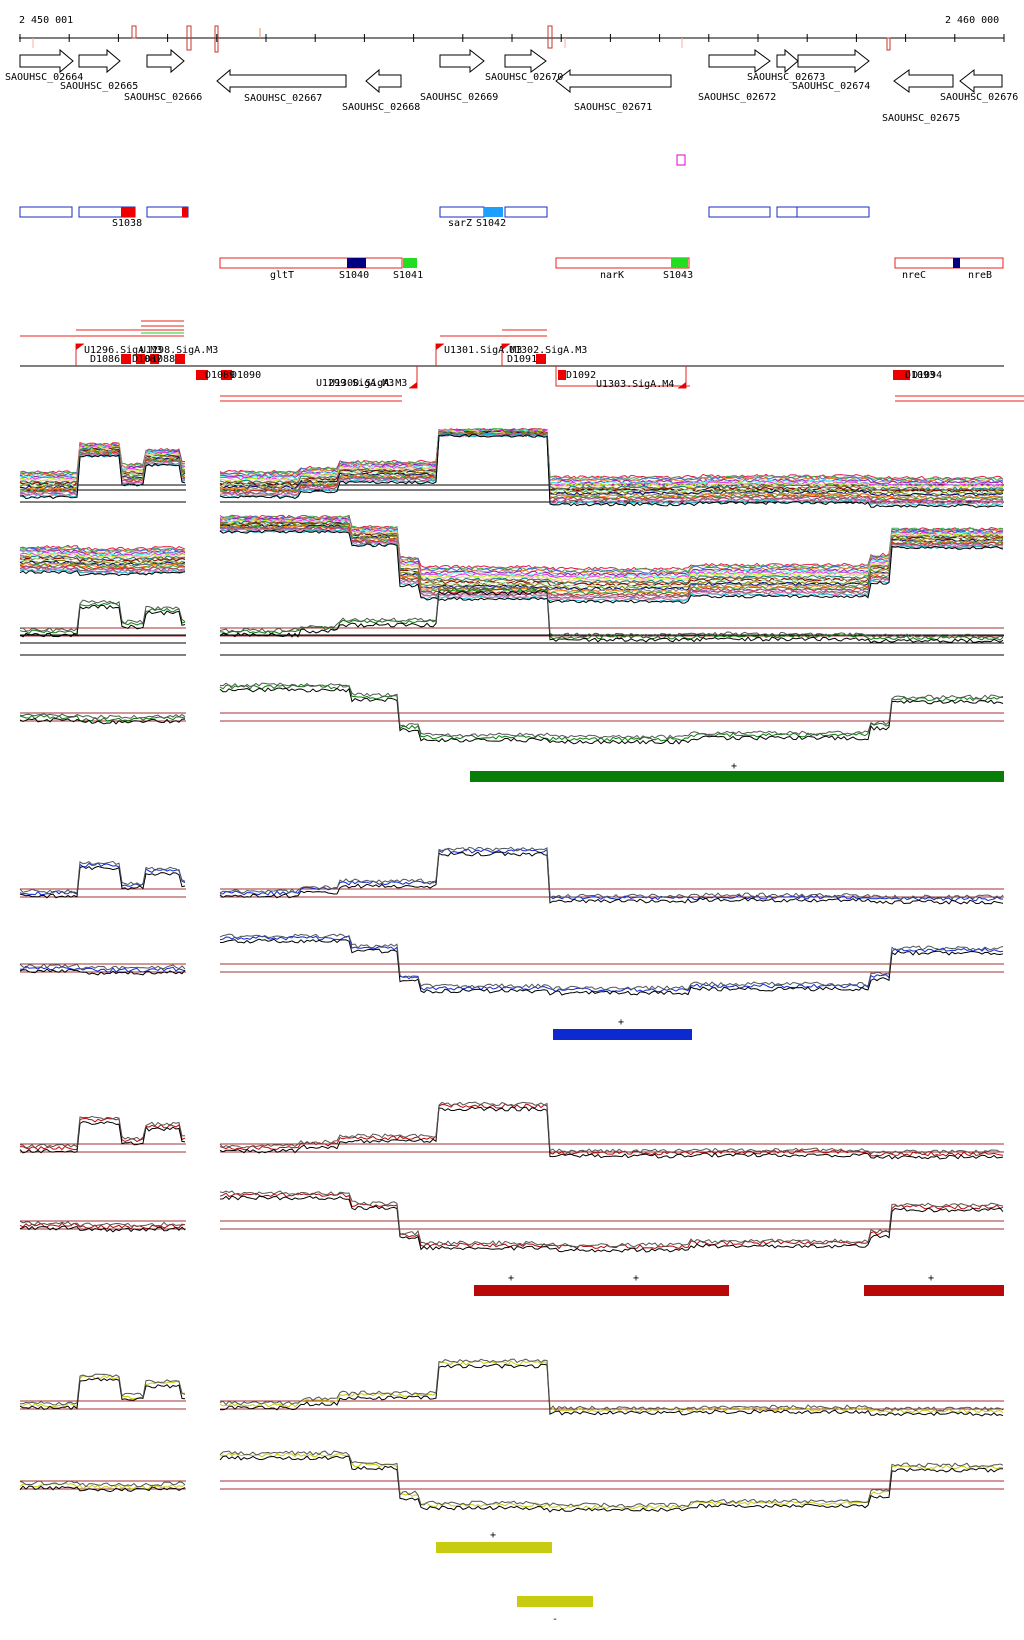 This screenshot has height=1640, width=1024. Describe the element at coordinates (99, 86) in the screenshot. I see `gene-label: SAOUHSC_02665` at that location.